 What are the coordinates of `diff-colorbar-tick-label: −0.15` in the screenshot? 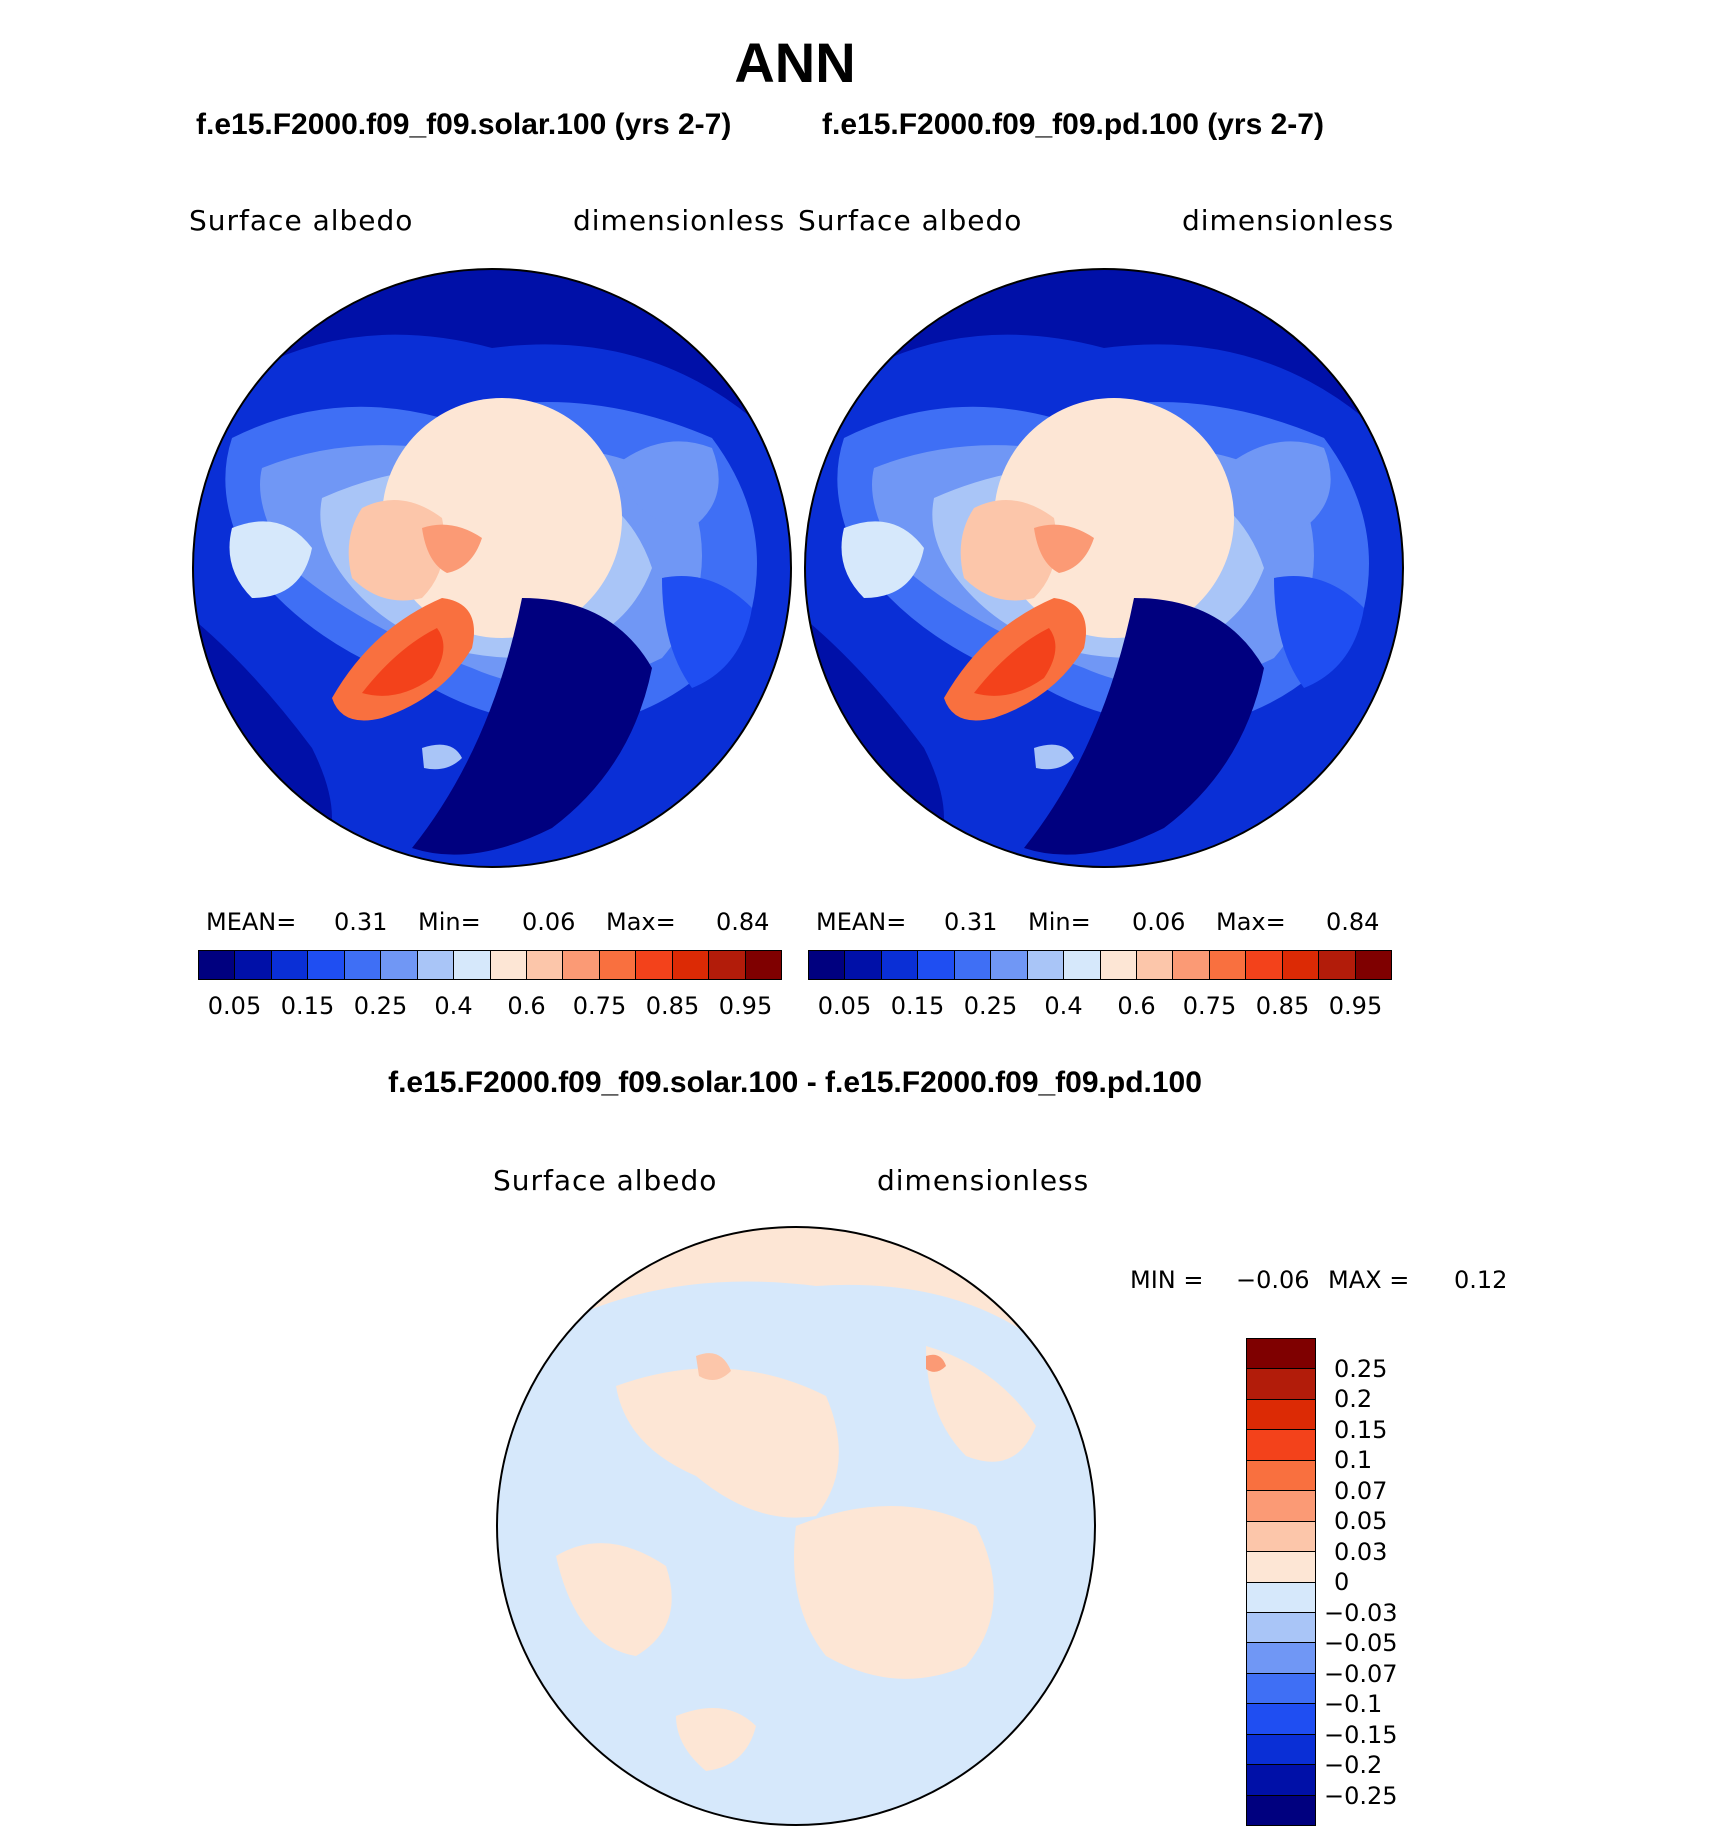 It's located at (1361, 1734).